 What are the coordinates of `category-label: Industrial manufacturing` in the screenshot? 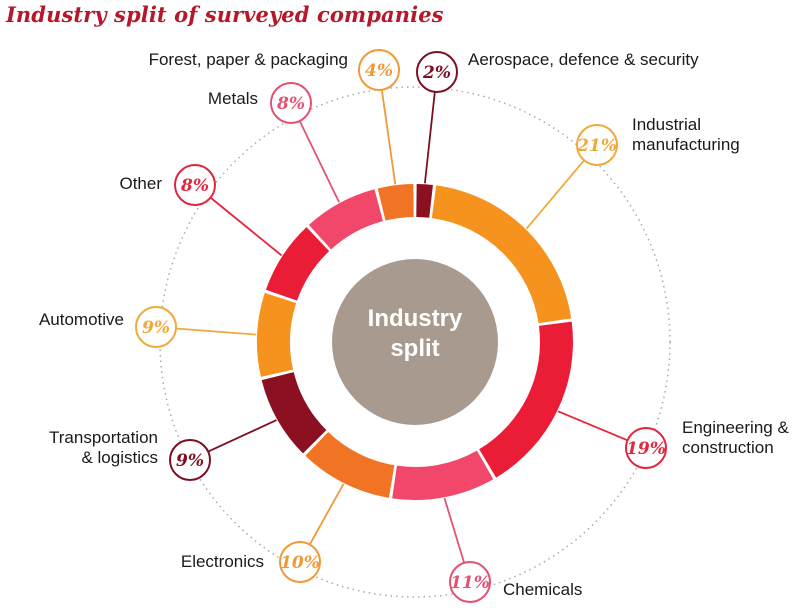 It's located at (686, 134).